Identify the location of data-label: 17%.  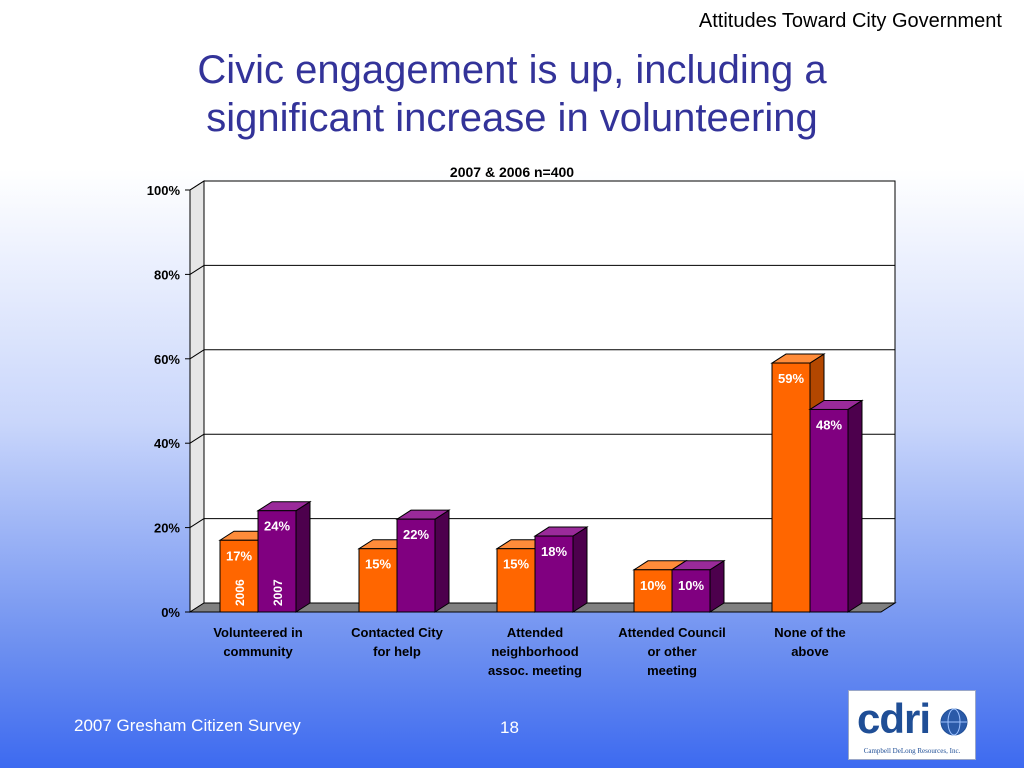
(239, 555).